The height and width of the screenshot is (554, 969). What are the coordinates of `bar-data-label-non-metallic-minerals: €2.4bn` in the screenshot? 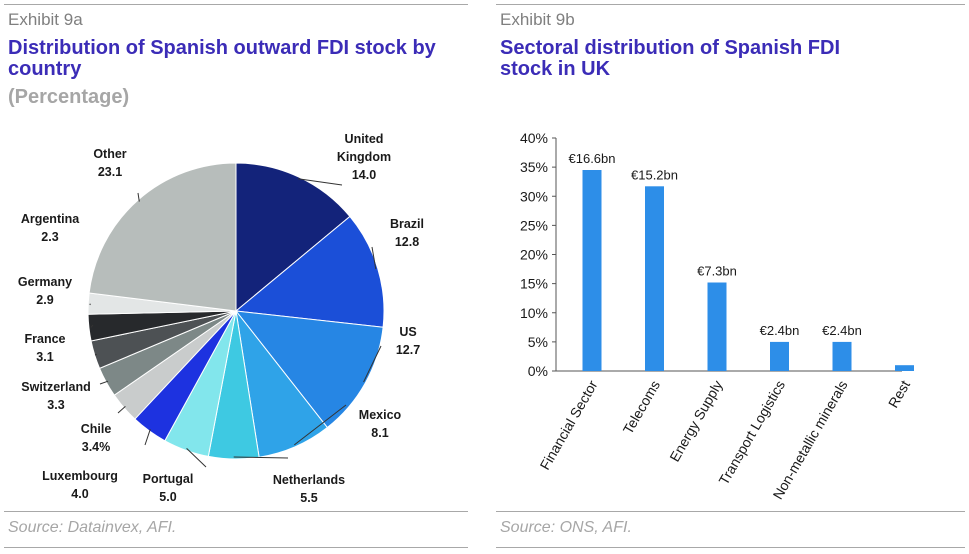 It's located at (842, 330).